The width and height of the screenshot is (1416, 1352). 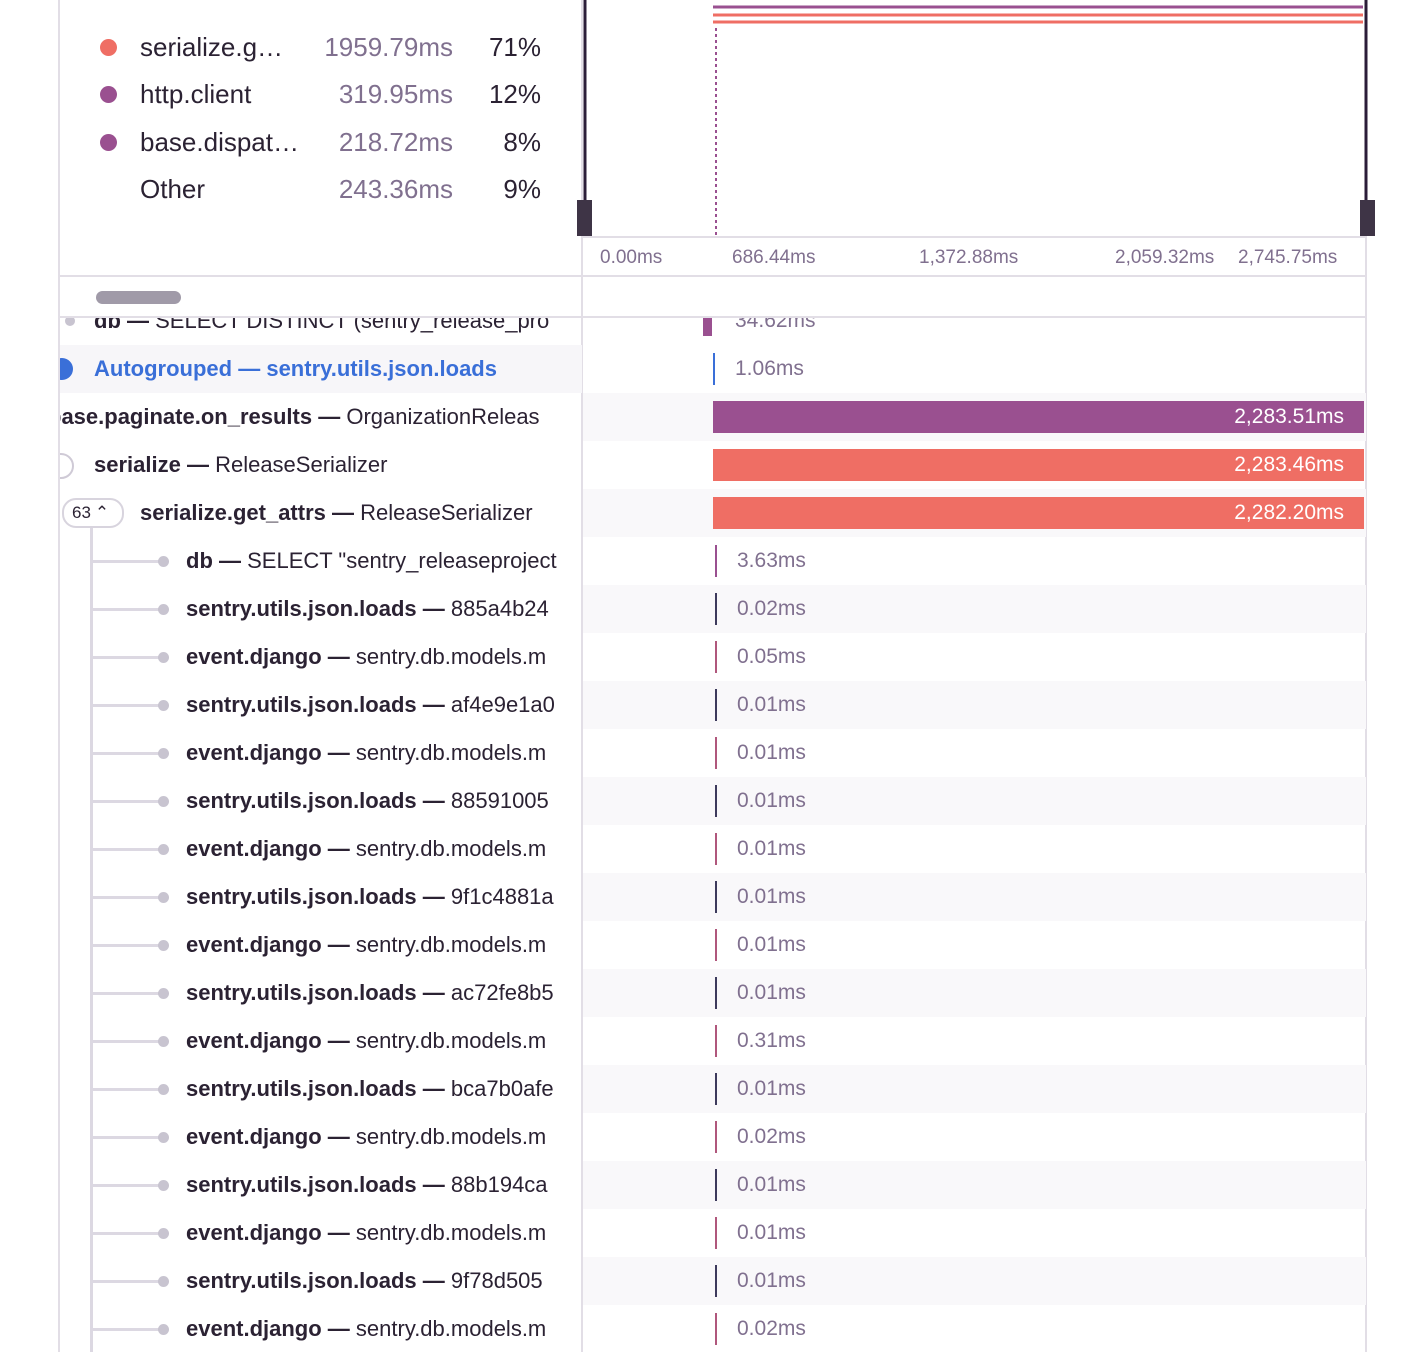 I want to click on span-op: Autogrouped —, so click(x=177, y=368).